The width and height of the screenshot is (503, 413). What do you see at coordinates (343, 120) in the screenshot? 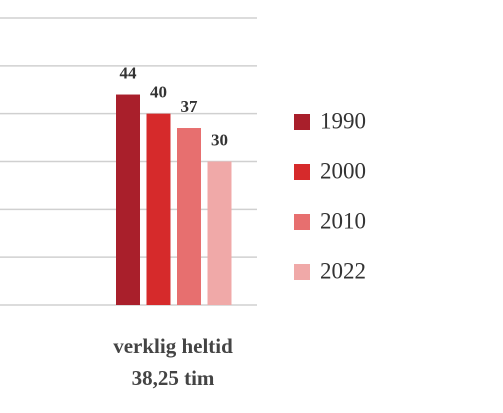
I see `legend-label: 1990` at bounding box center [343, 120].